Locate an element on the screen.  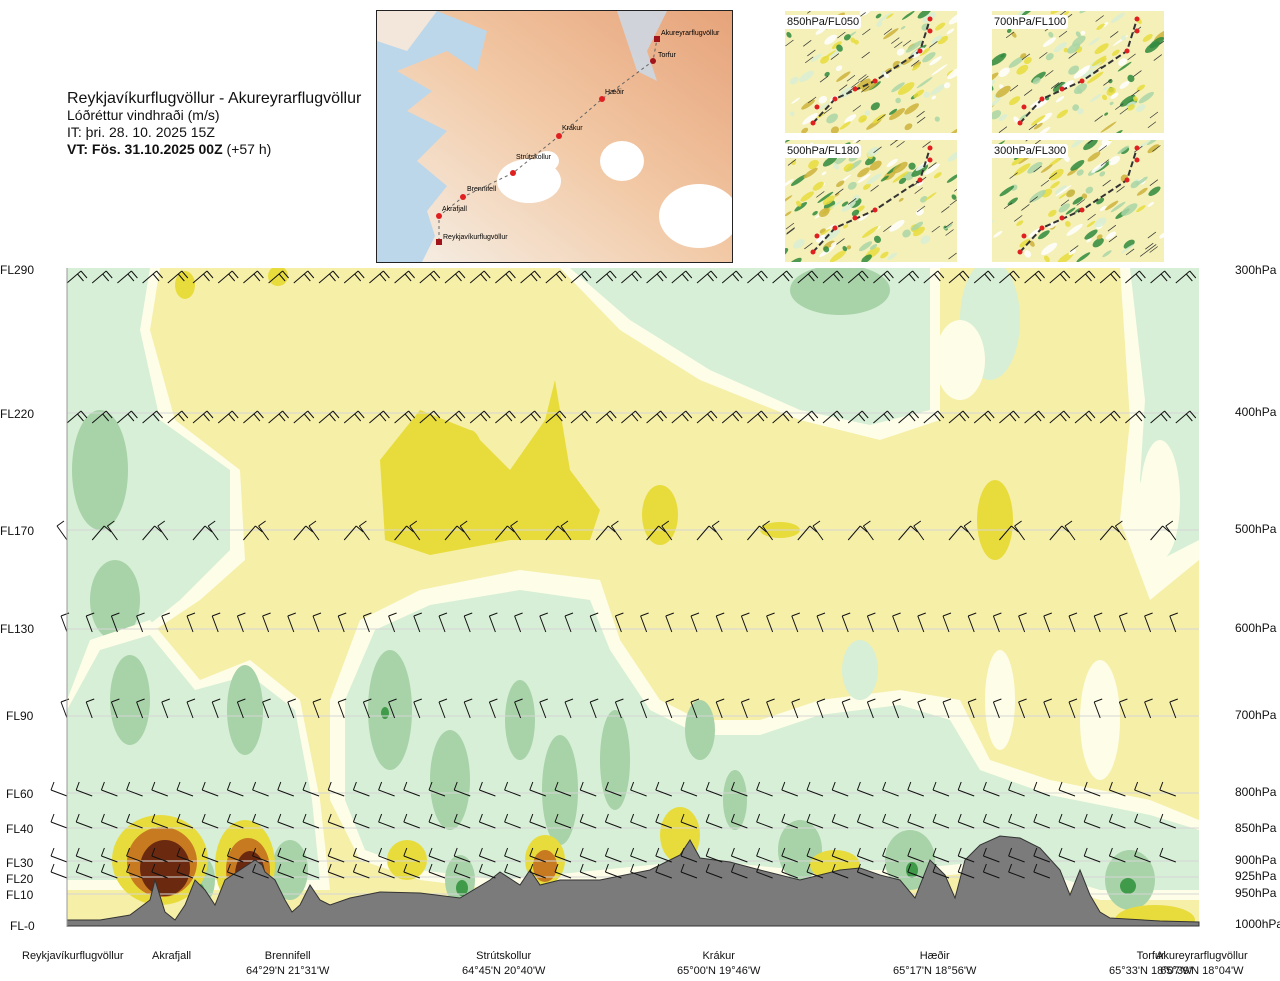
station-name: Akrafjall is located at coordinates (172, 956).